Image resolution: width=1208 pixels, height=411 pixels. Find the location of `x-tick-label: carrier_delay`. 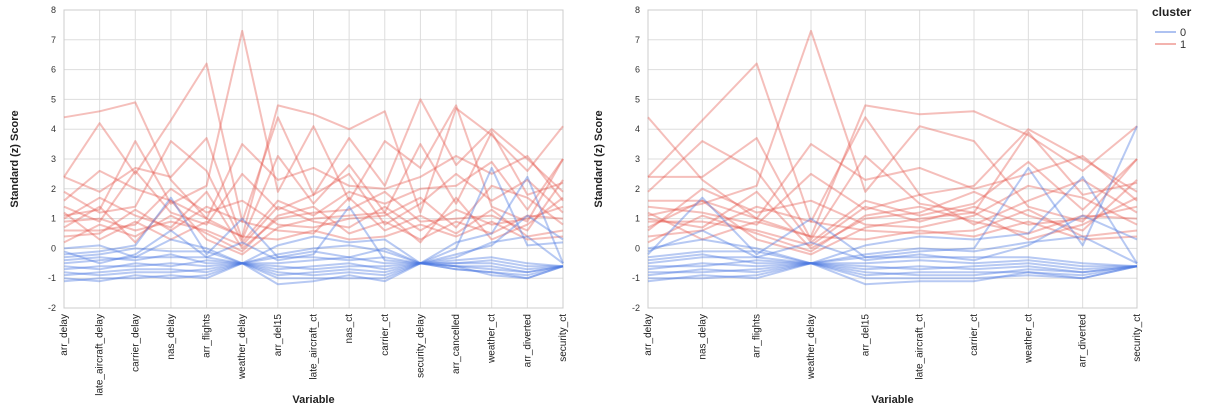

x-tick-label: carrier_delay is located at coordinates (135, 343).